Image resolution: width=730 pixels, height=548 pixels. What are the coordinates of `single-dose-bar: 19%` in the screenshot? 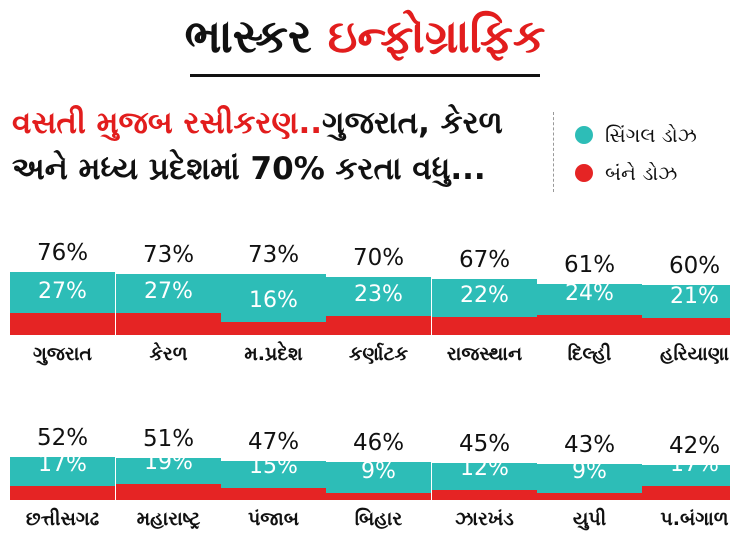 It's located at (168, 475).